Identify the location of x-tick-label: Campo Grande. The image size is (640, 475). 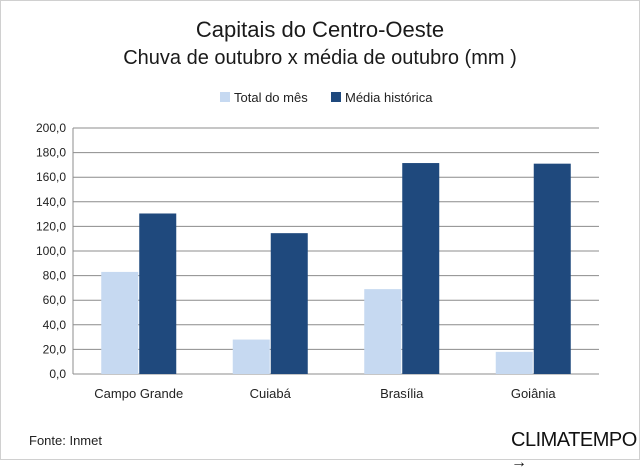
(138, 393).